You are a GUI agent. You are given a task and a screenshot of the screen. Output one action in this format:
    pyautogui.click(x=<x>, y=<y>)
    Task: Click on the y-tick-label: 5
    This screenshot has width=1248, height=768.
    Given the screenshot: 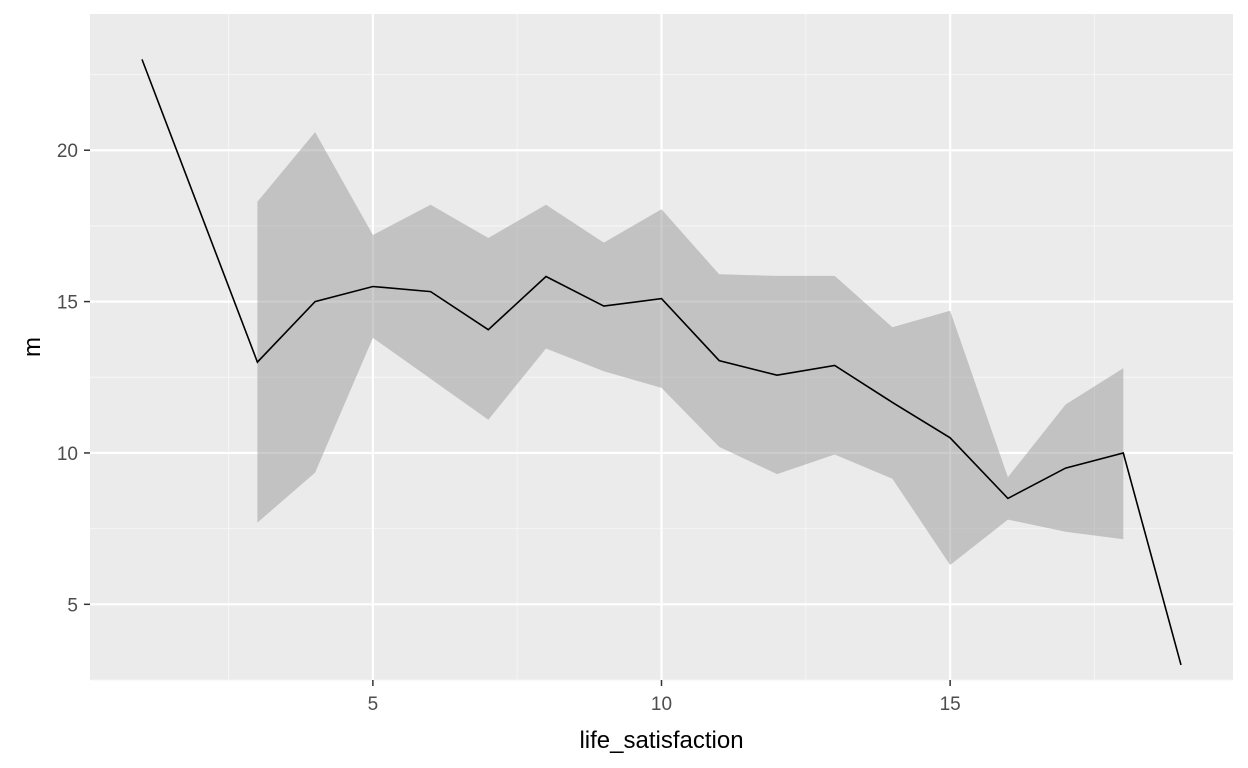 What is the action you would take?
    pyautogui.click(x=72, y=605)
    